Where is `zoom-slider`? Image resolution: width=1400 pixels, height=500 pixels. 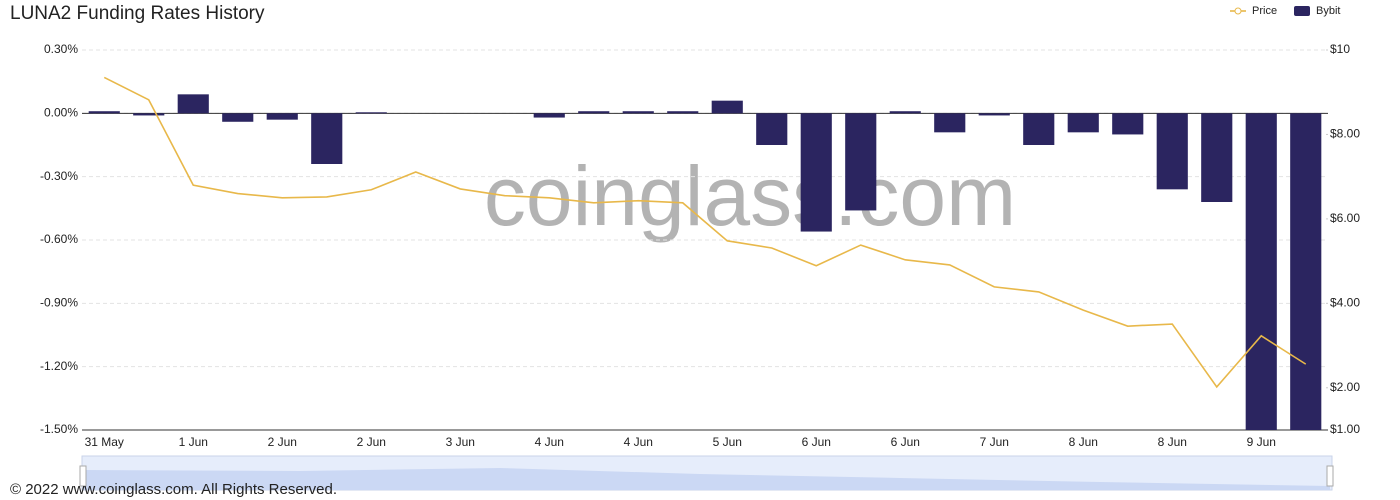
zoom-slider is located at coordinates (706, 473).